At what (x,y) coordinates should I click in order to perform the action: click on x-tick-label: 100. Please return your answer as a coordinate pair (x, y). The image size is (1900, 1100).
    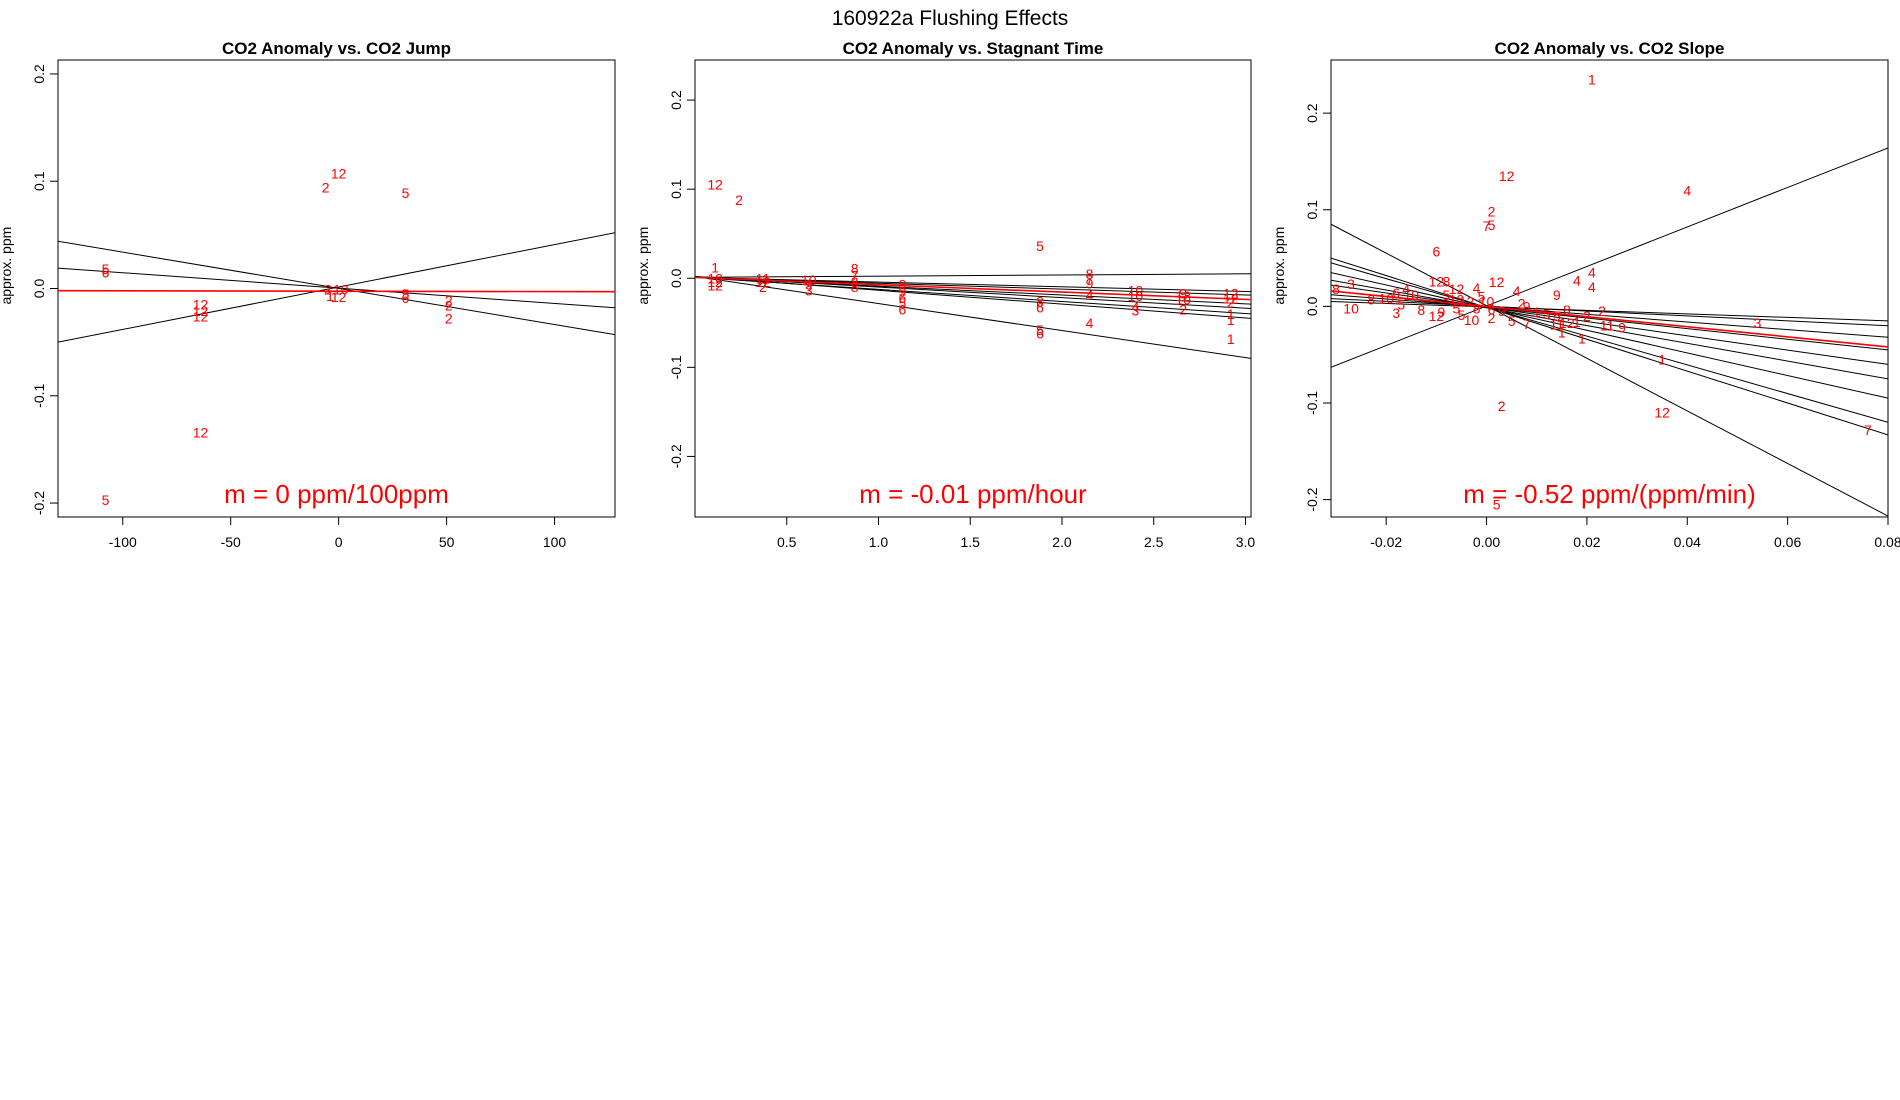
    Looking at the image, I should click on (555, 542).